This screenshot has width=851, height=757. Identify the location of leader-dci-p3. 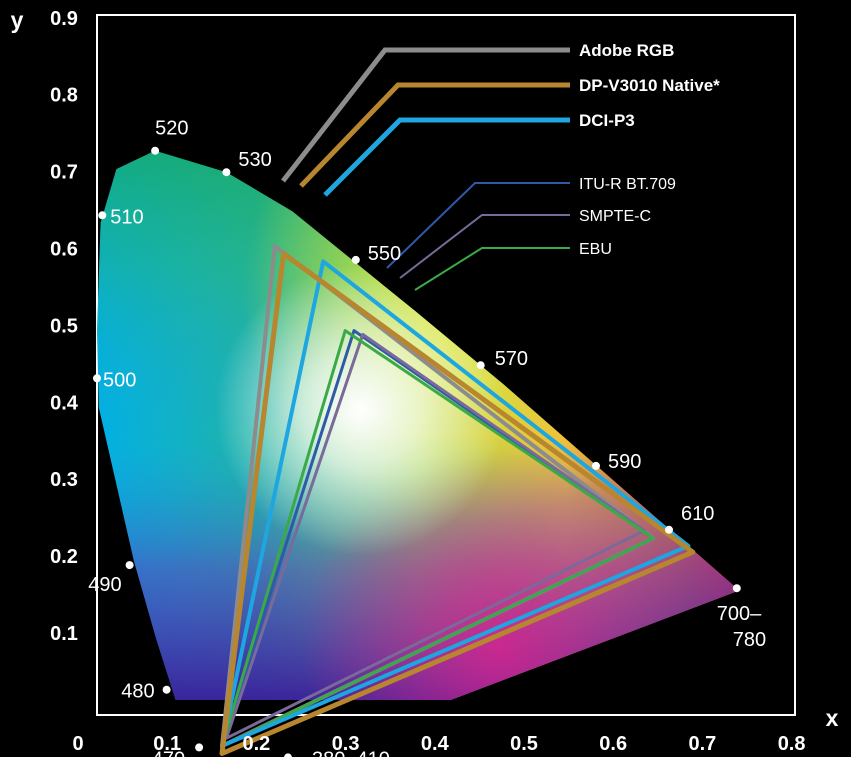
(446, 157).